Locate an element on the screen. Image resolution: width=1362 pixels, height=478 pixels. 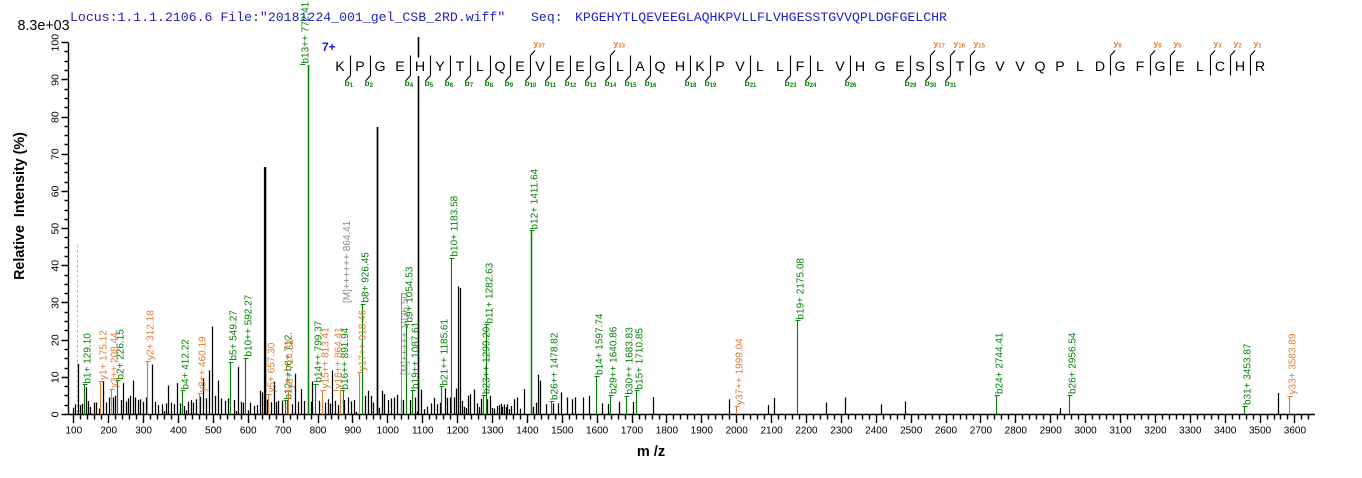
svg-text: y6 is located at coordinates (1158, 44).